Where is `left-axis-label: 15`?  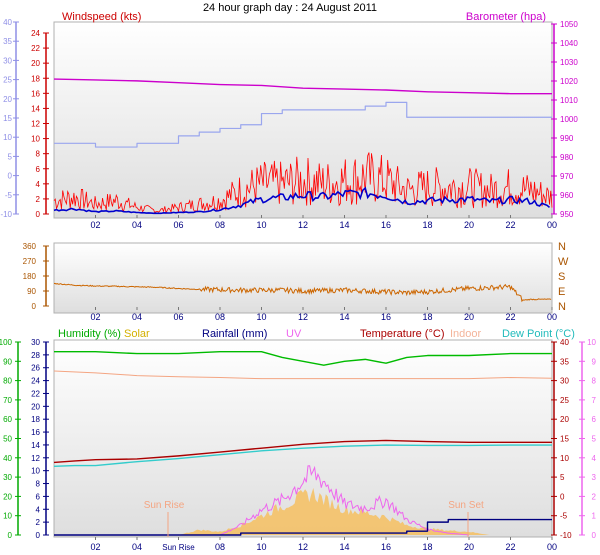
left-axis-label: 15 is located at coordinates (7, 118).